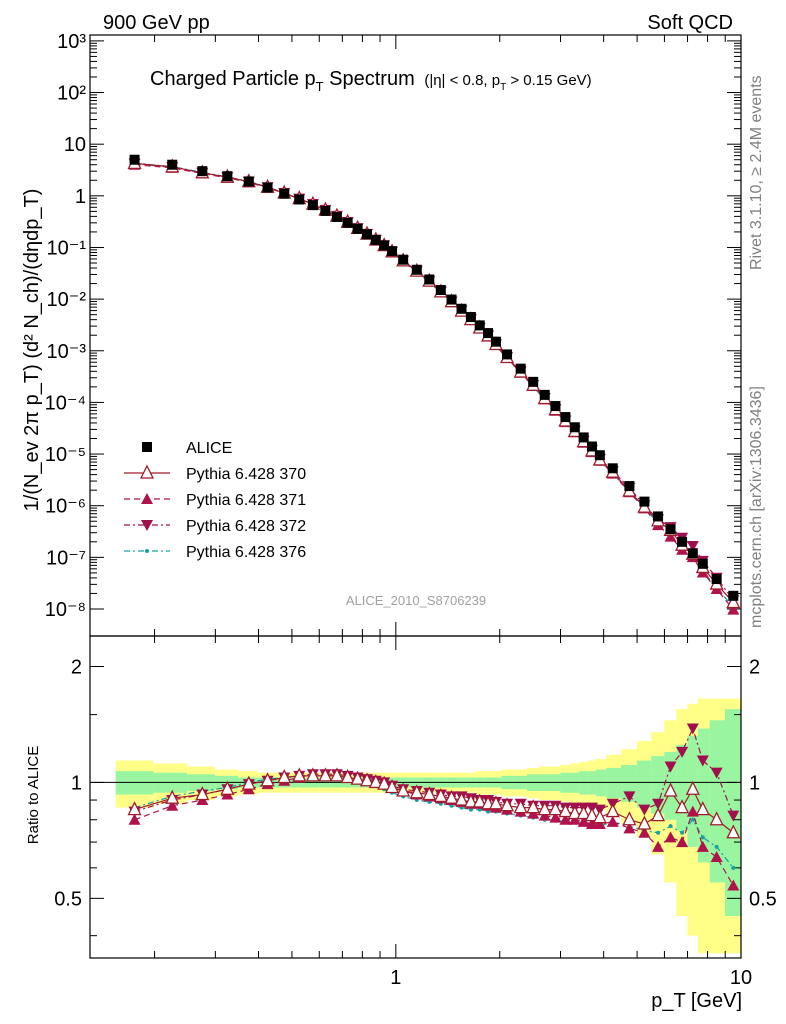 This screenshot has height=1024, width=786. What do you see at coordinates (754, 783) in the screenshot?
I see `y-tick-label-ratio-right: 1` at bounding box center [754, 783].